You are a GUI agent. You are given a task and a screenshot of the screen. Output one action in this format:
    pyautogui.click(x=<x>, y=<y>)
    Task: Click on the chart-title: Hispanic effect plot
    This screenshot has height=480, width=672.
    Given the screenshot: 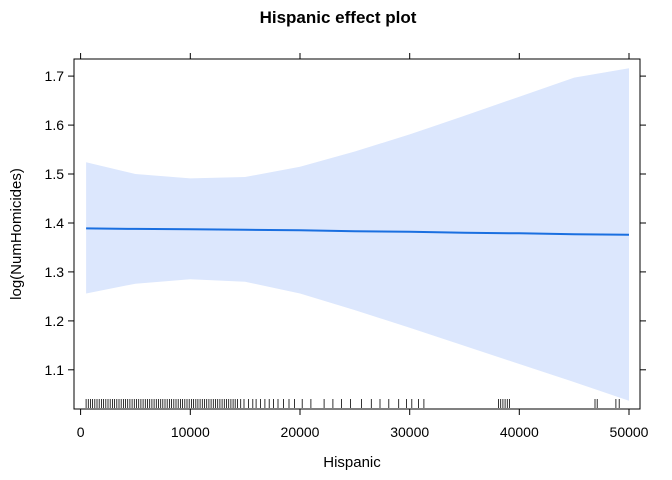 What is the action you would take?
    pyautogui.click(x=338, y=17)
    